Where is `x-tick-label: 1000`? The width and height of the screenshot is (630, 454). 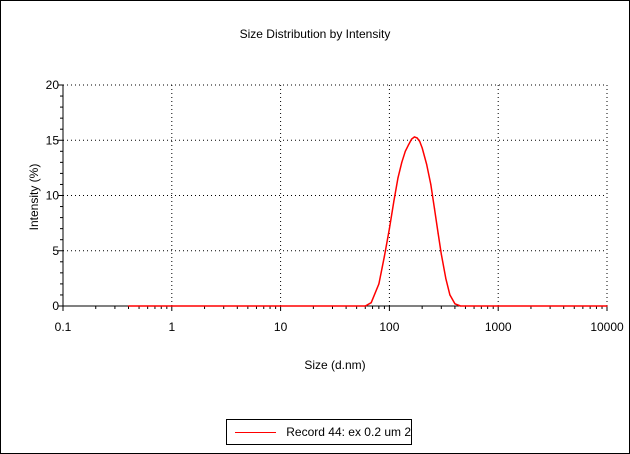 x-tick-label: 1000 is located at coordinates (498, 327).